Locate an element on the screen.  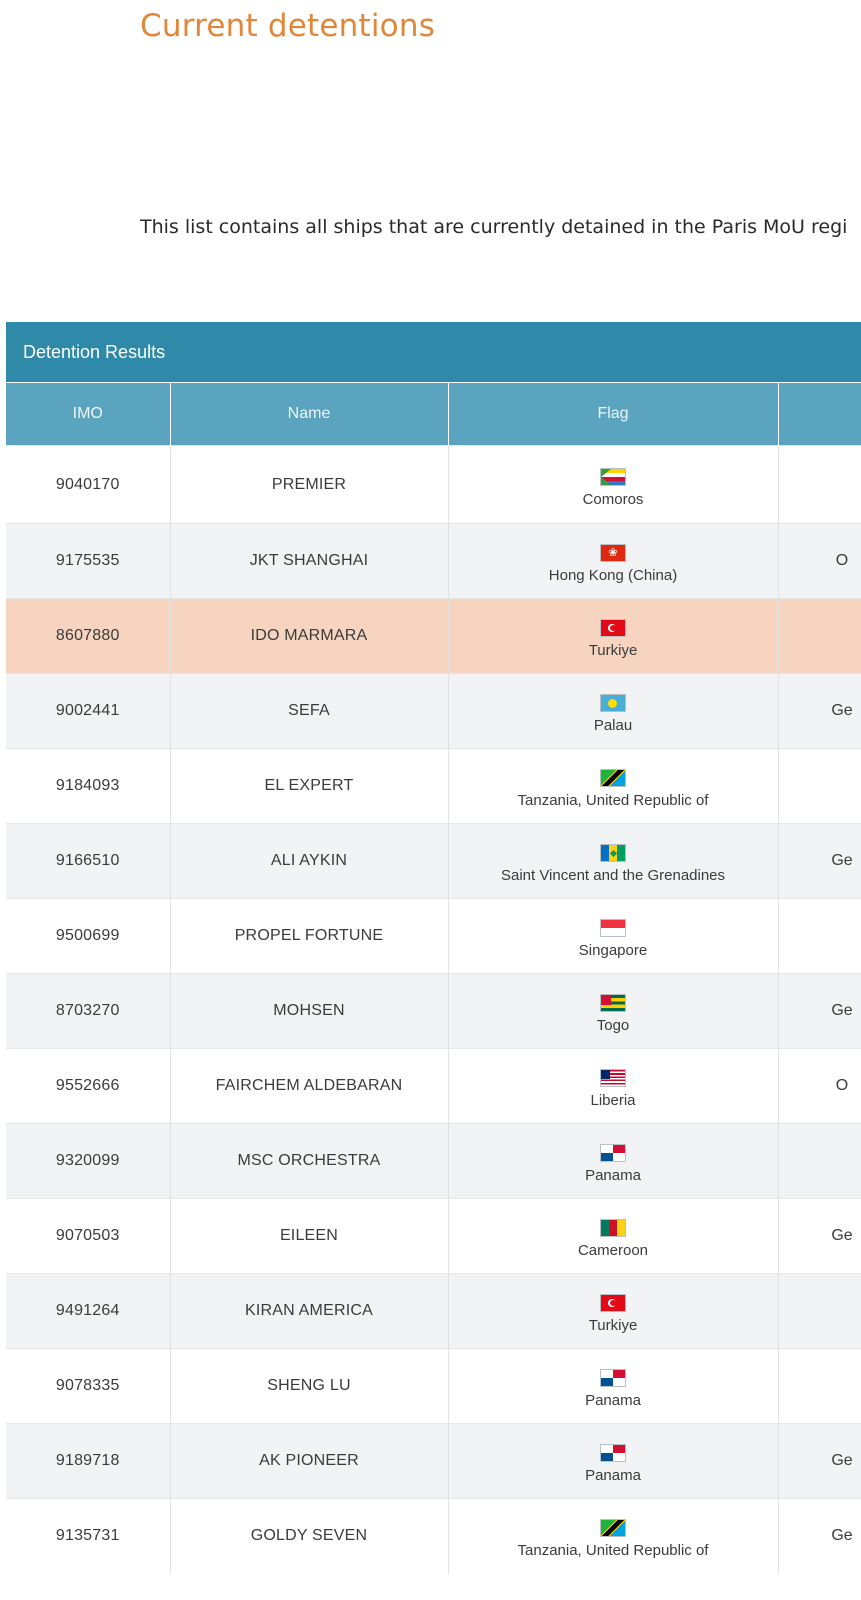
tanzania-flag-icon is located at coordinates (613, 1528).